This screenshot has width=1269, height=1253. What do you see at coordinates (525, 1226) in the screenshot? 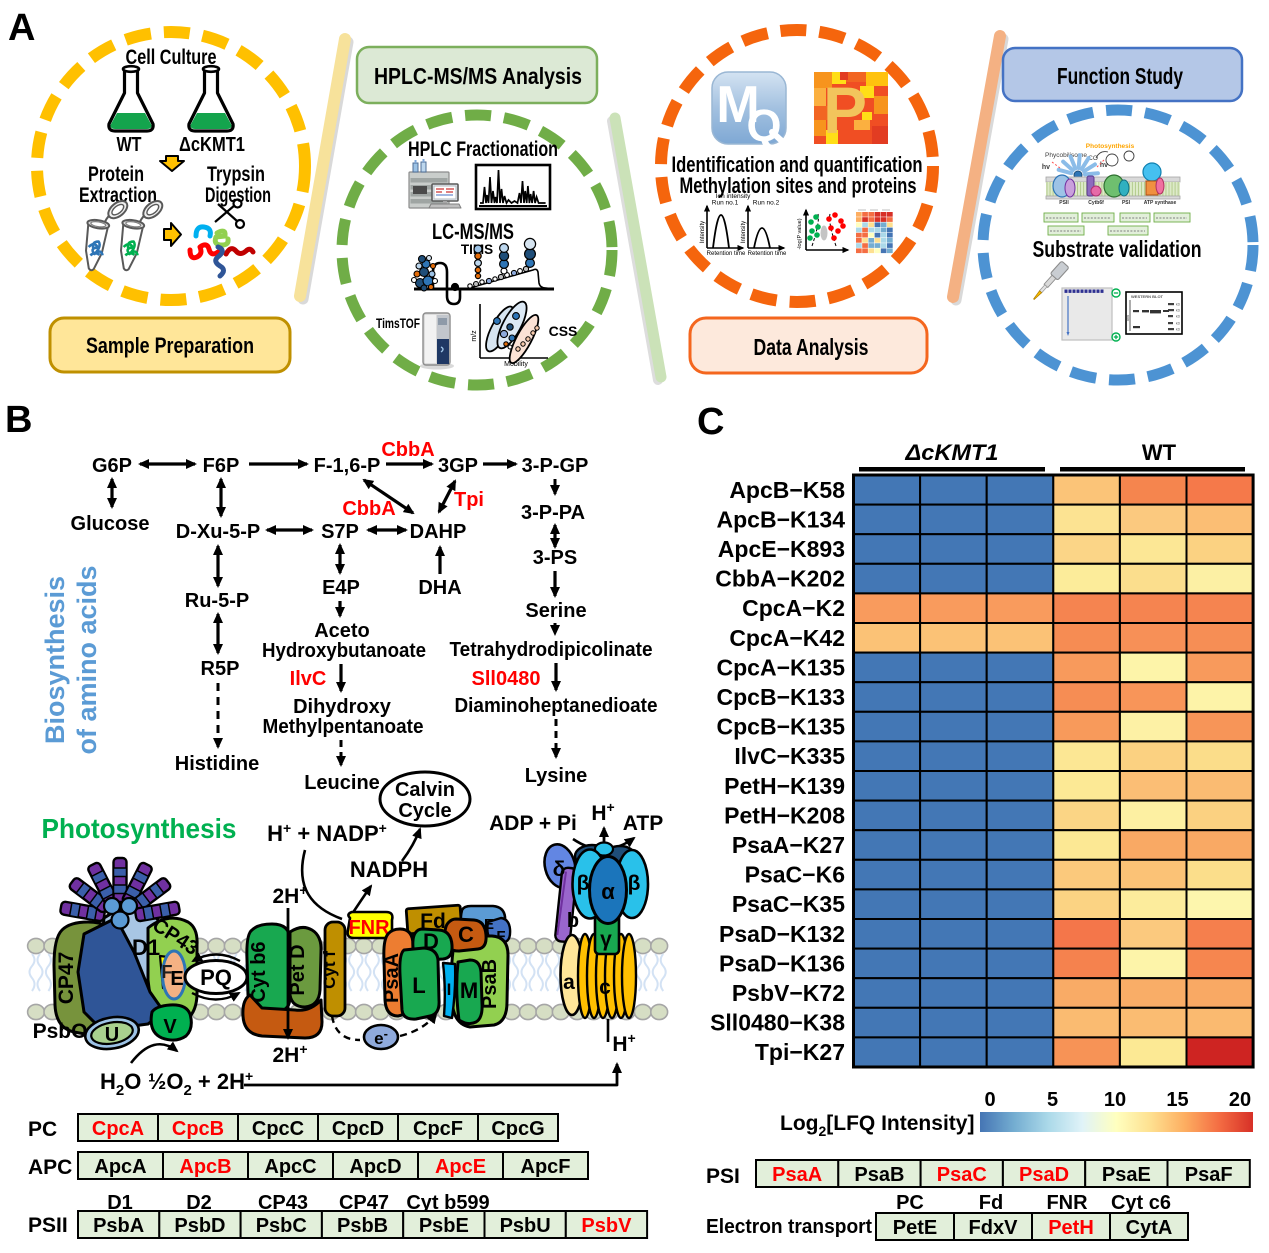
I see `svg-text: PsbU` at bounding box center [525, 1226].